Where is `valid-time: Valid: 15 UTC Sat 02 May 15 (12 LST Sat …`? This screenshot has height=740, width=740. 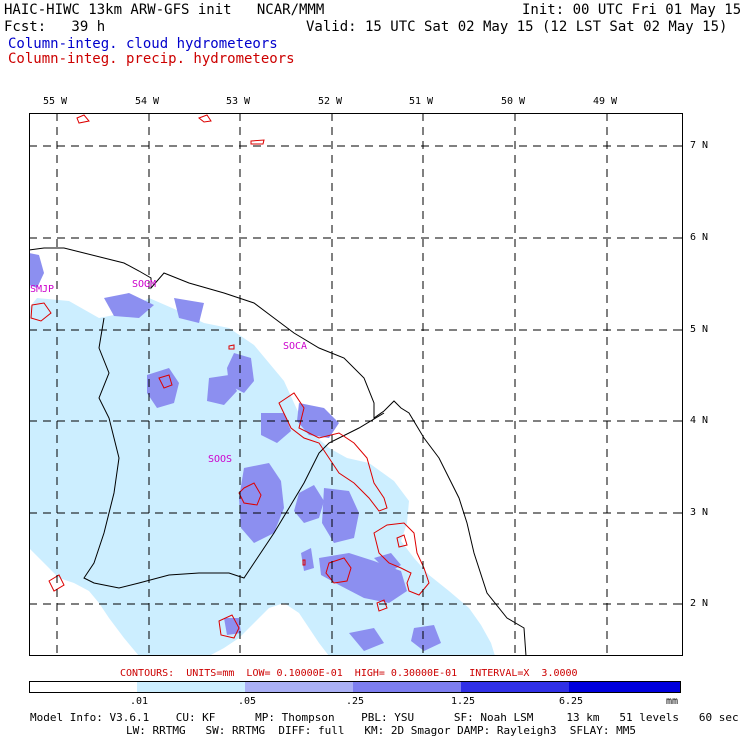
valid-time: Valid: 15 UTC Sat 02 May 15 (12 LST Sat … is located at coordinates (517, 27).